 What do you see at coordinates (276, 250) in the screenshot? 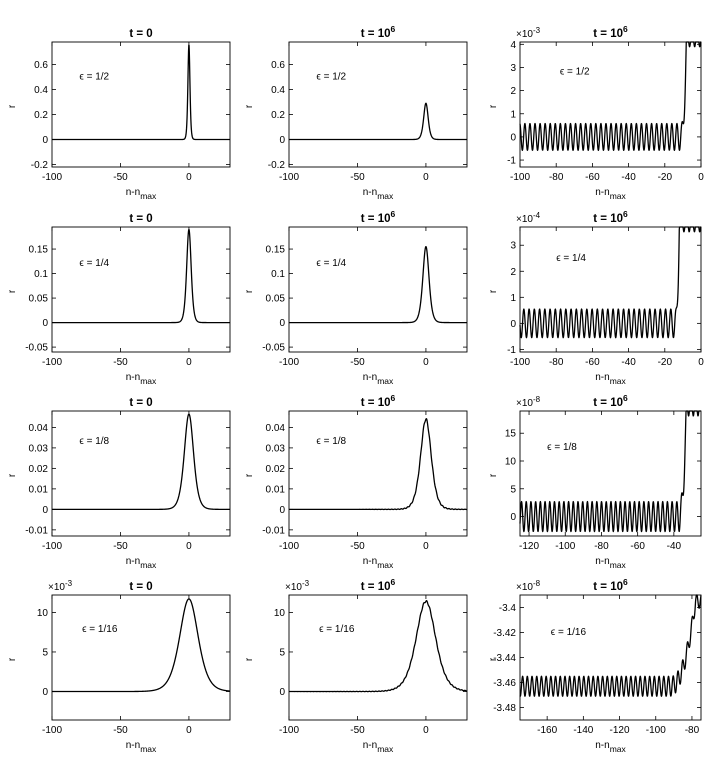
I see `y-tick-label: 0.15` at bounding box center [276, 250].